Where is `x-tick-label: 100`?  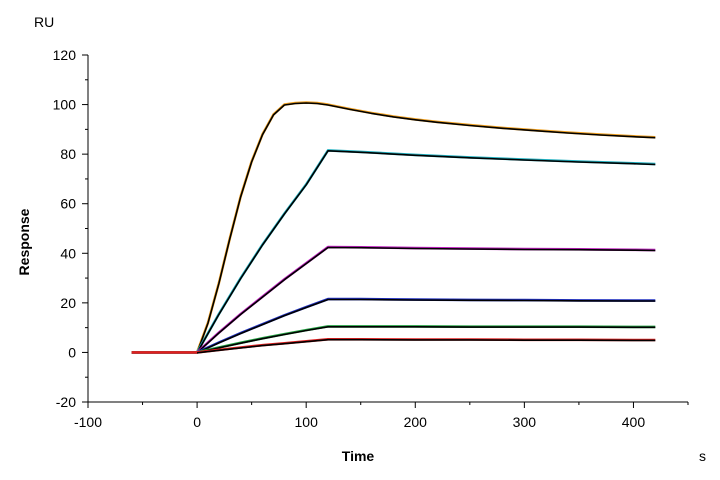 x-tick-label: 100 is located at coordinates (307, 422).